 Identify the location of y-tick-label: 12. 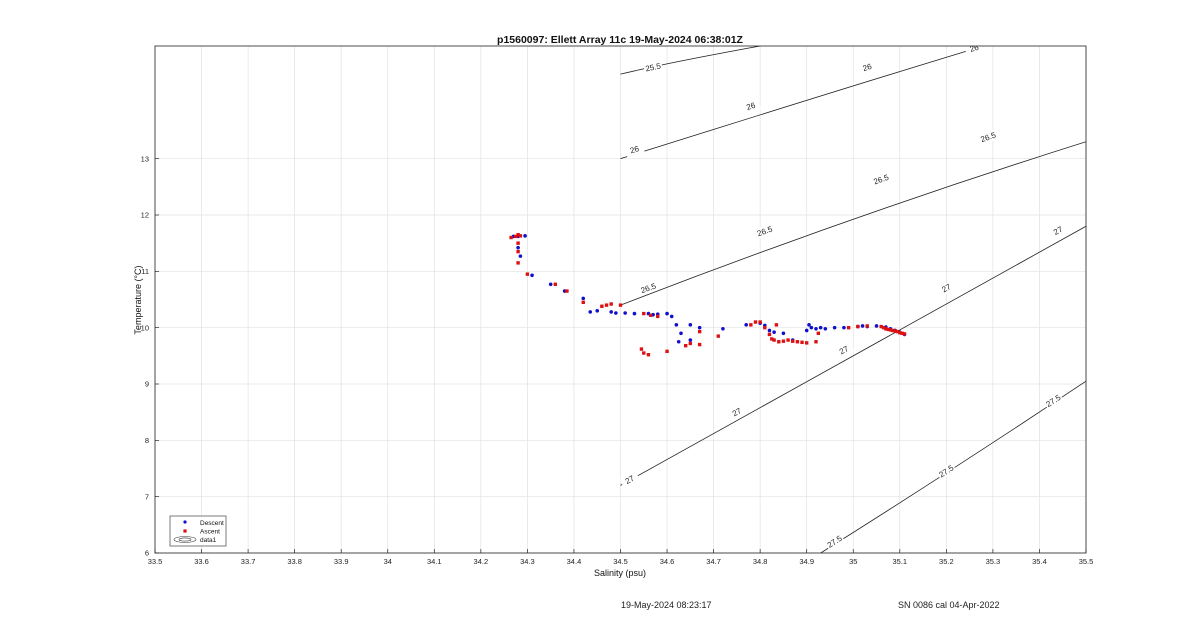
(145, 215).